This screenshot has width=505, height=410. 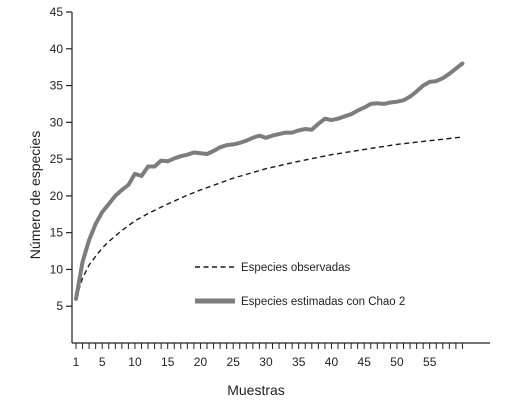 I want to click on x-ticks: 1 5 10 15 20 25 30 35 40 45 50 55, so click(x=268, y=356).